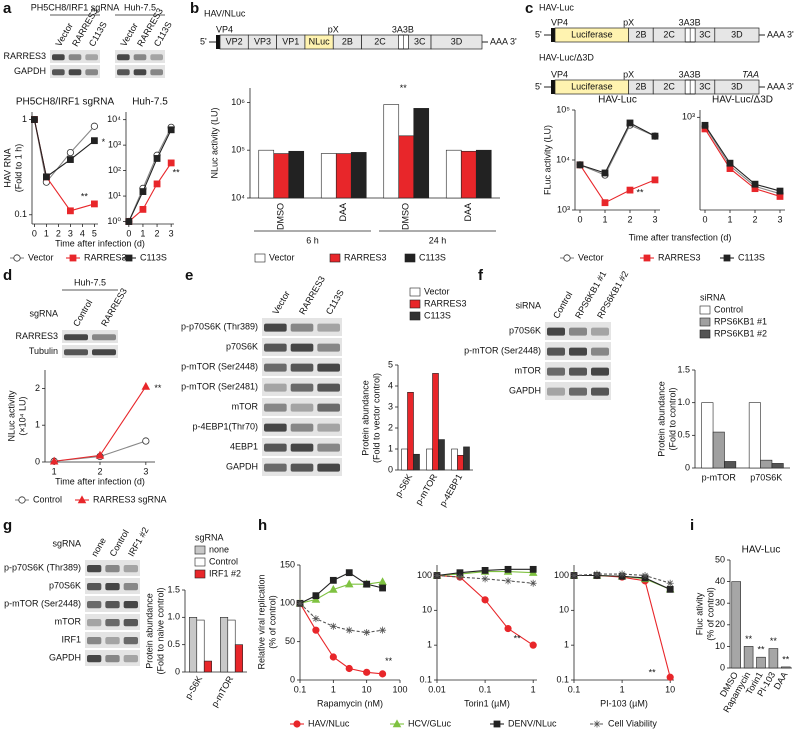 Image resolution: width=800 pixels, height=734 pixels. Describe the element at coordinates (720, 603) in the screenshot. I see `y-tick-label: 30` at that location.